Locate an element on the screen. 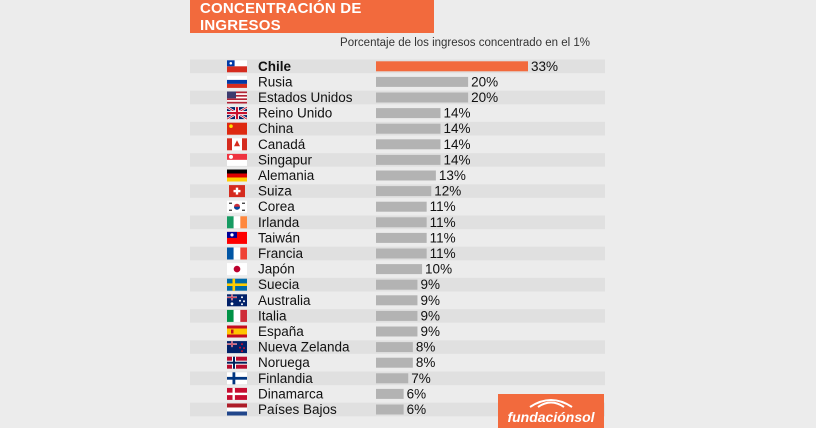 This screenshot has width=816, height=428. chile-flag-icon is located at coordinates (237, 66).